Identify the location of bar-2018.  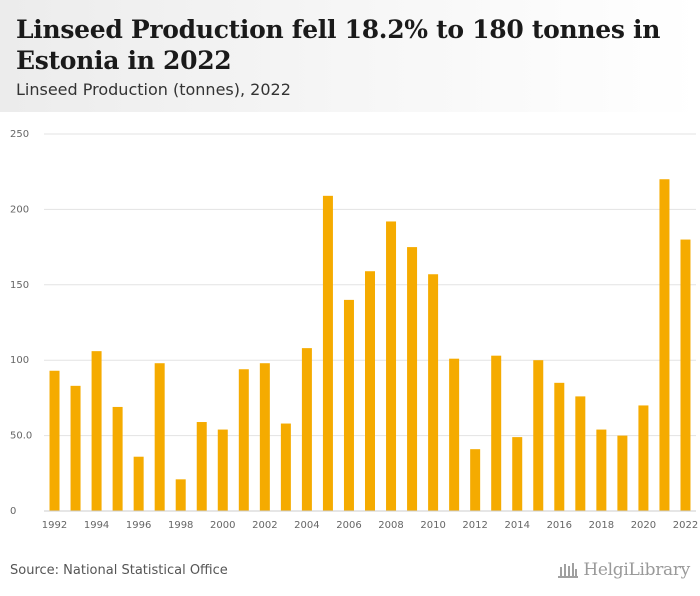
(601, 470).